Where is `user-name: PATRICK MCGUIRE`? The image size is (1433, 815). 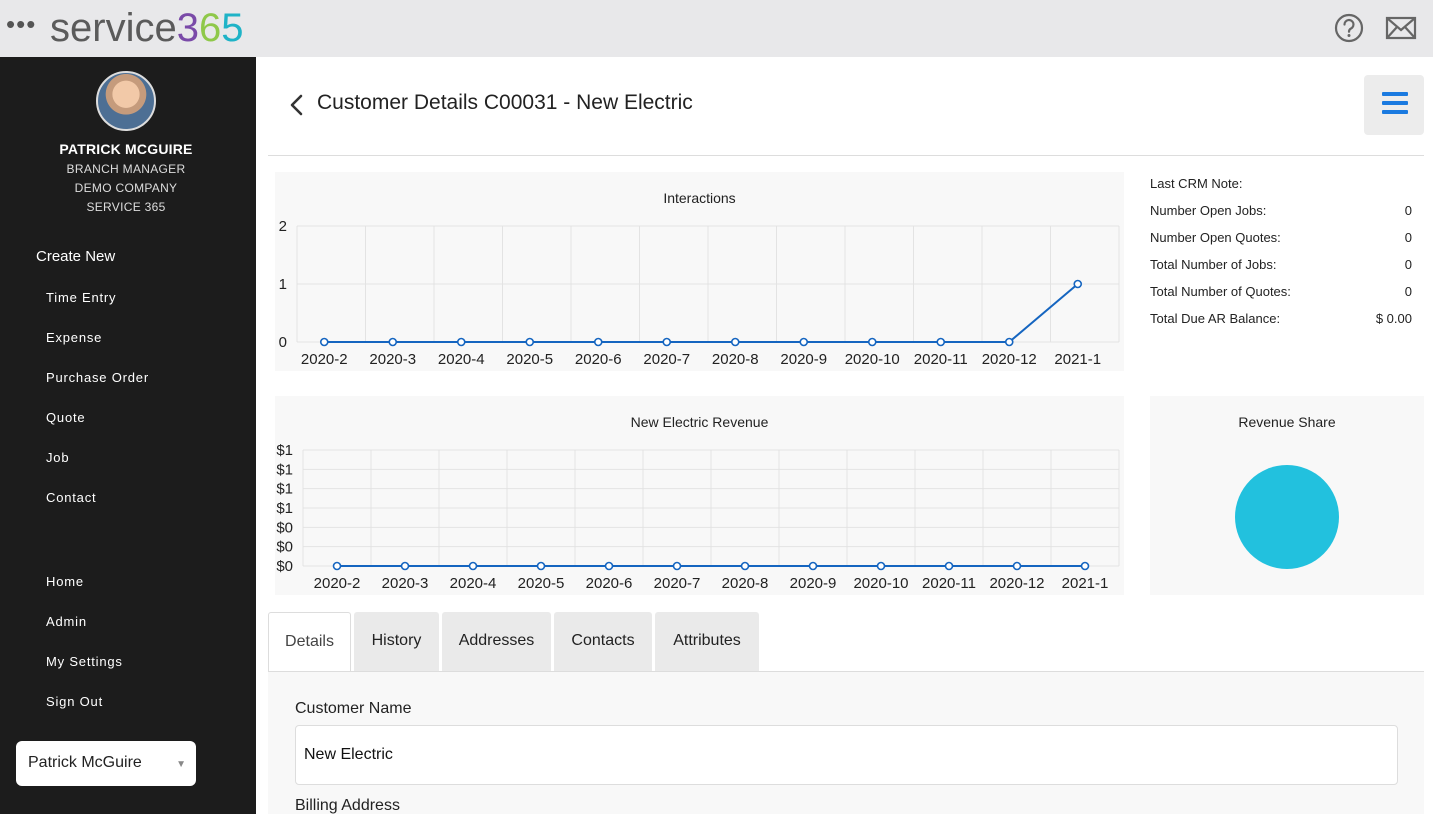
user-name: PATRICK MCGUIRE is located at coordinates (126, 149).